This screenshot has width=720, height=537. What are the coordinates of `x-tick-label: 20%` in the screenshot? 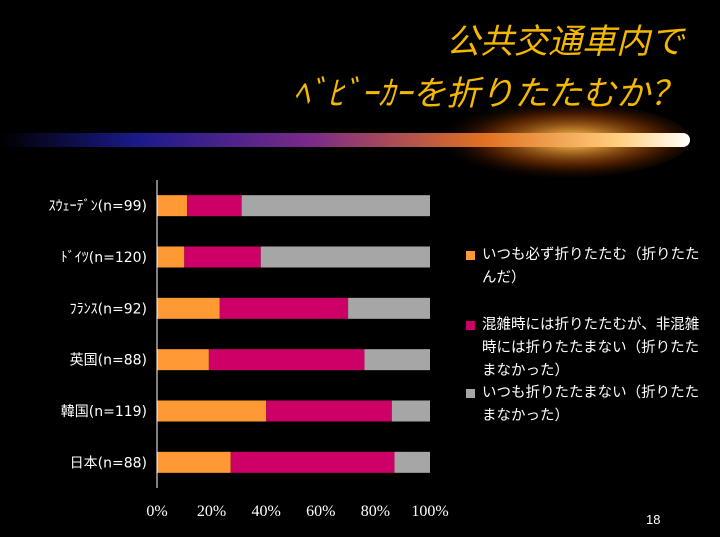 It's located at (211, 511).